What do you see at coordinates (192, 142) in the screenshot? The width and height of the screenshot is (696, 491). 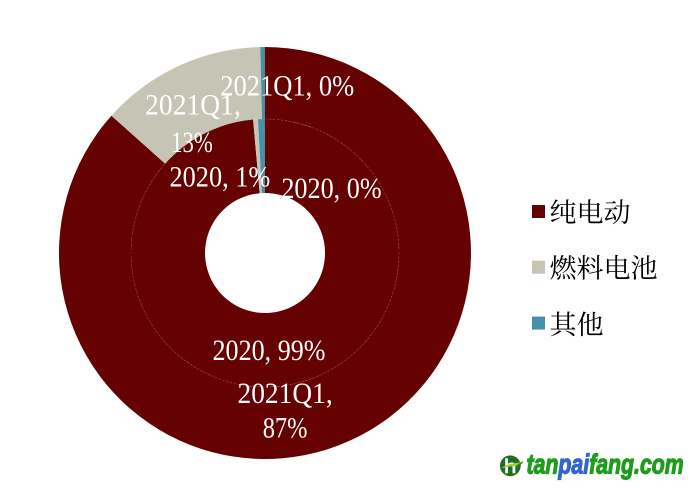 I see `svg-text: 13%` at bounding box center [192, 142].